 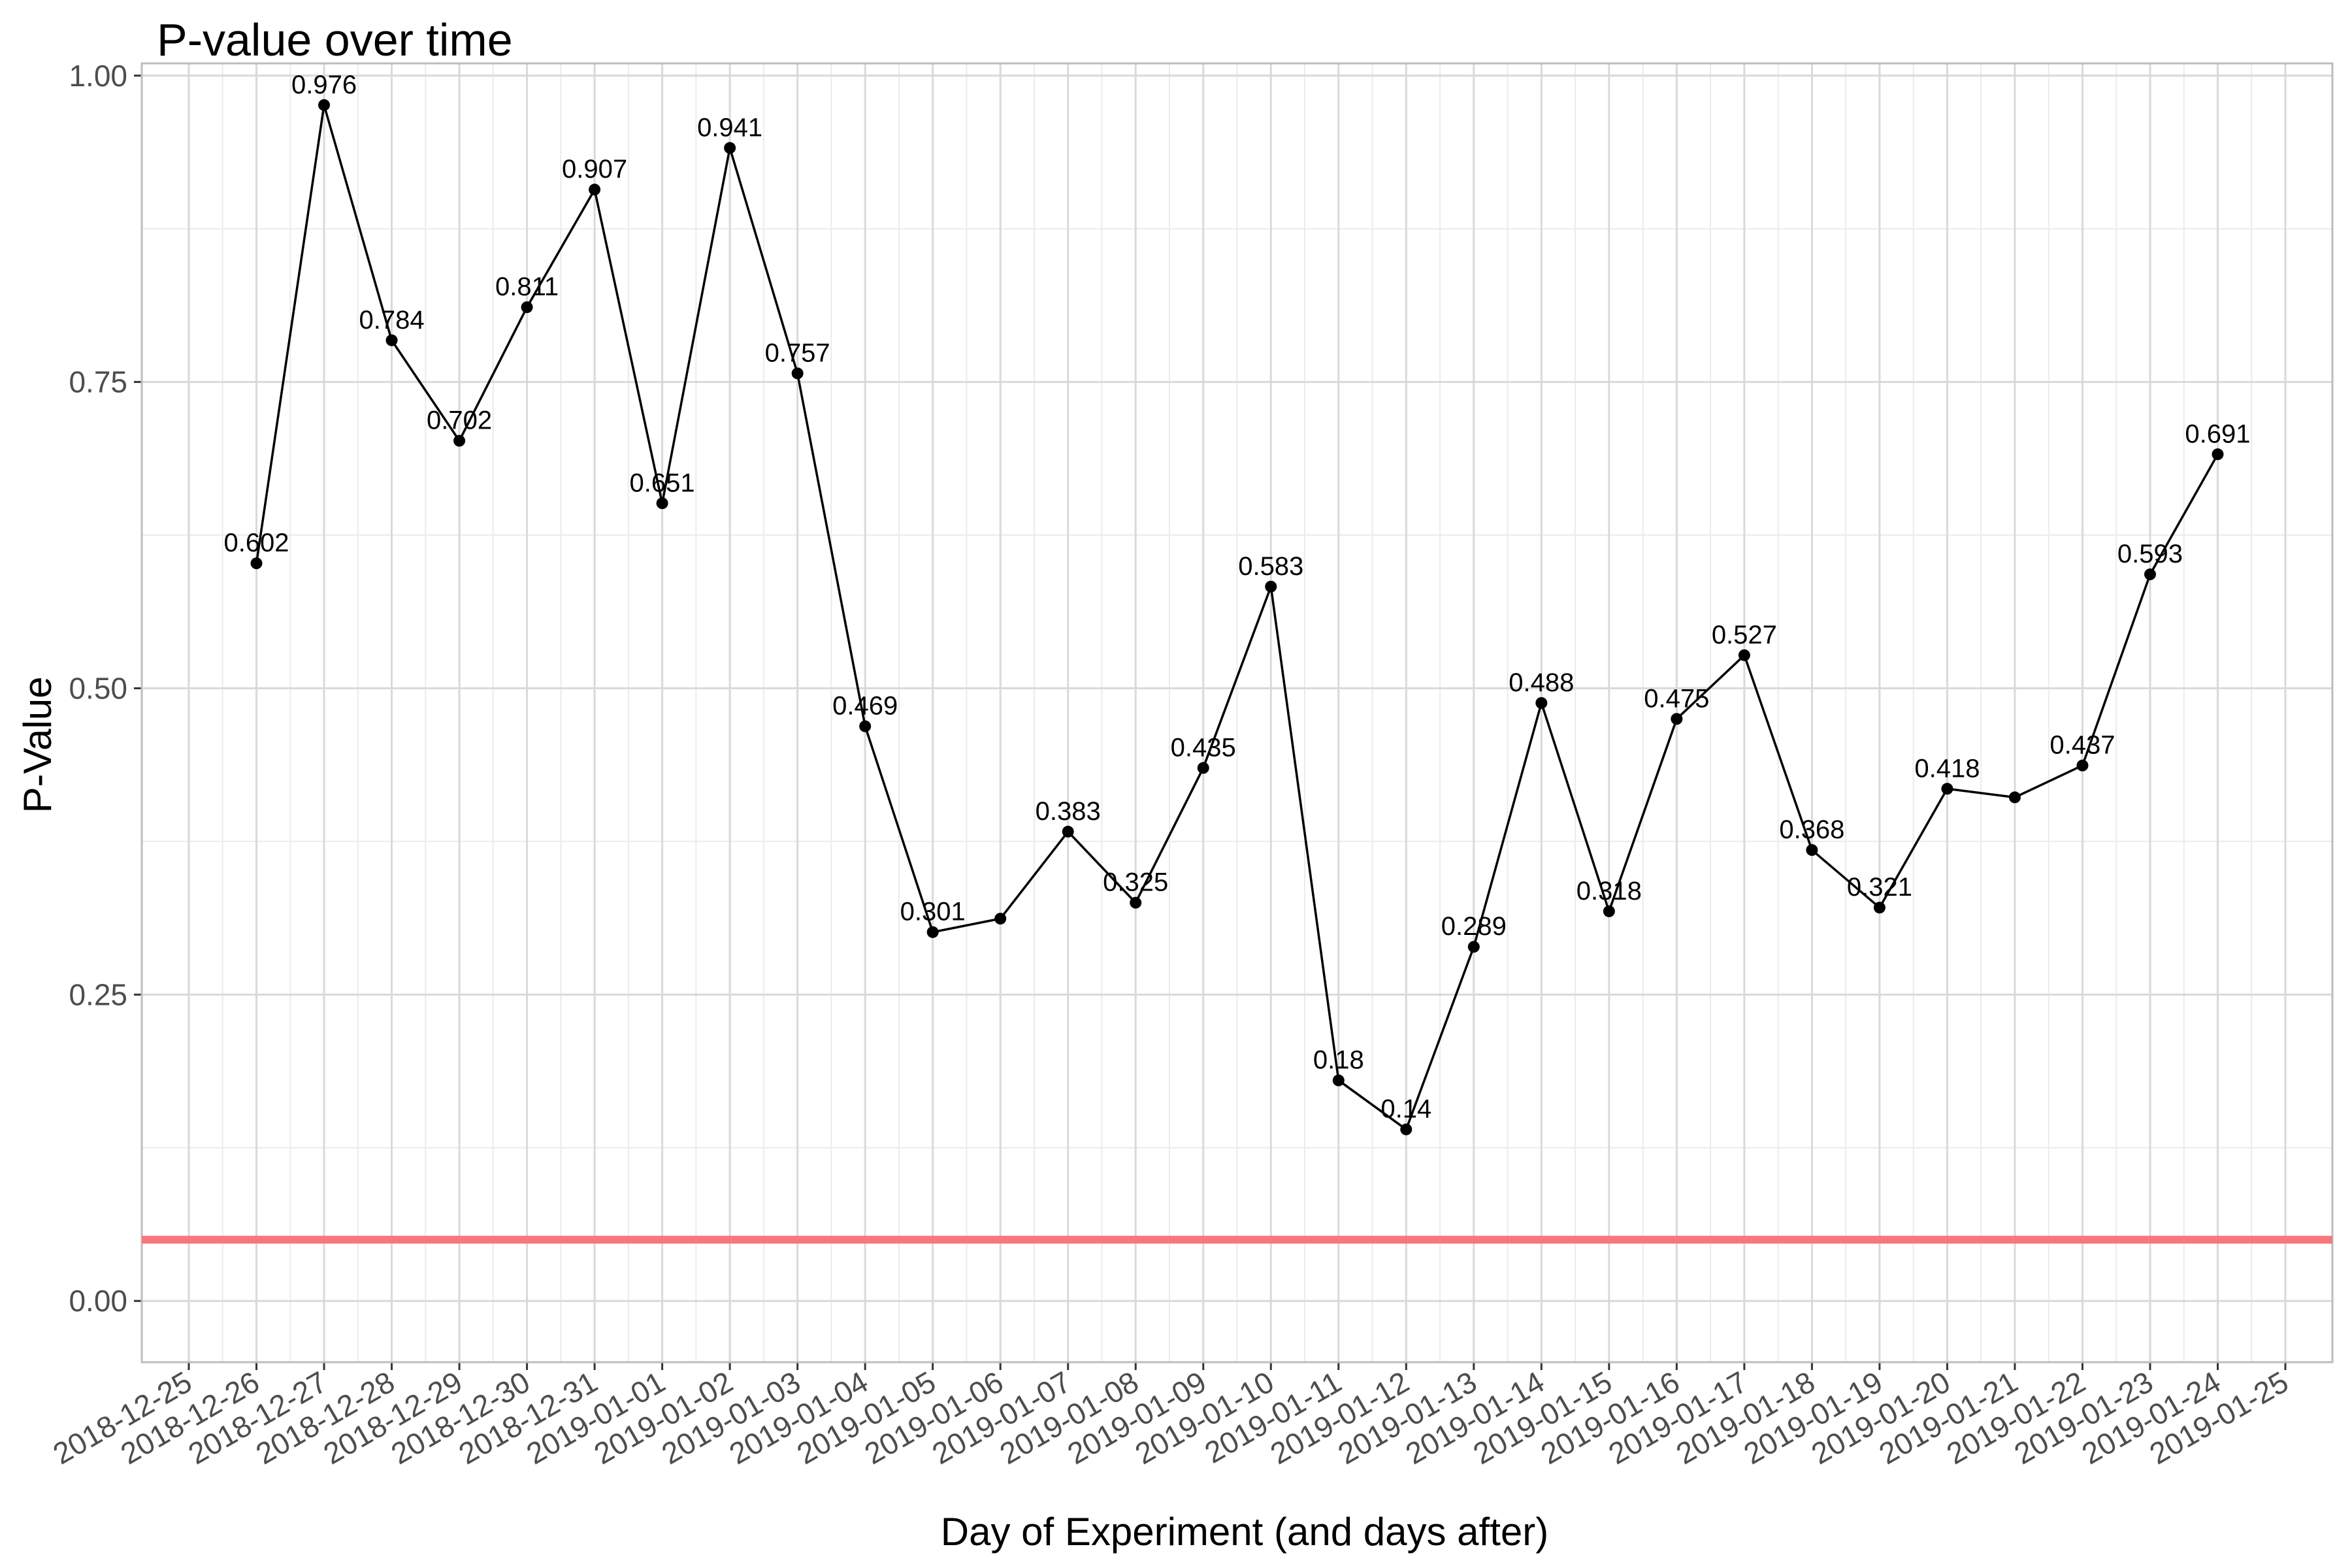 What do you see at coordinates (1811, 829) in the screenshot?
I see `data-label: 0.368` at bounding box center [1811, 829].